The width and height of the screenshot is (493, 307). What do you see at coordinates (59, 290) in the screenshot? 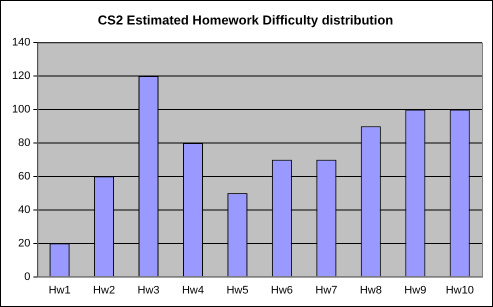
I see `x-tick-label: Hw1` at bounding box center [59, 290].